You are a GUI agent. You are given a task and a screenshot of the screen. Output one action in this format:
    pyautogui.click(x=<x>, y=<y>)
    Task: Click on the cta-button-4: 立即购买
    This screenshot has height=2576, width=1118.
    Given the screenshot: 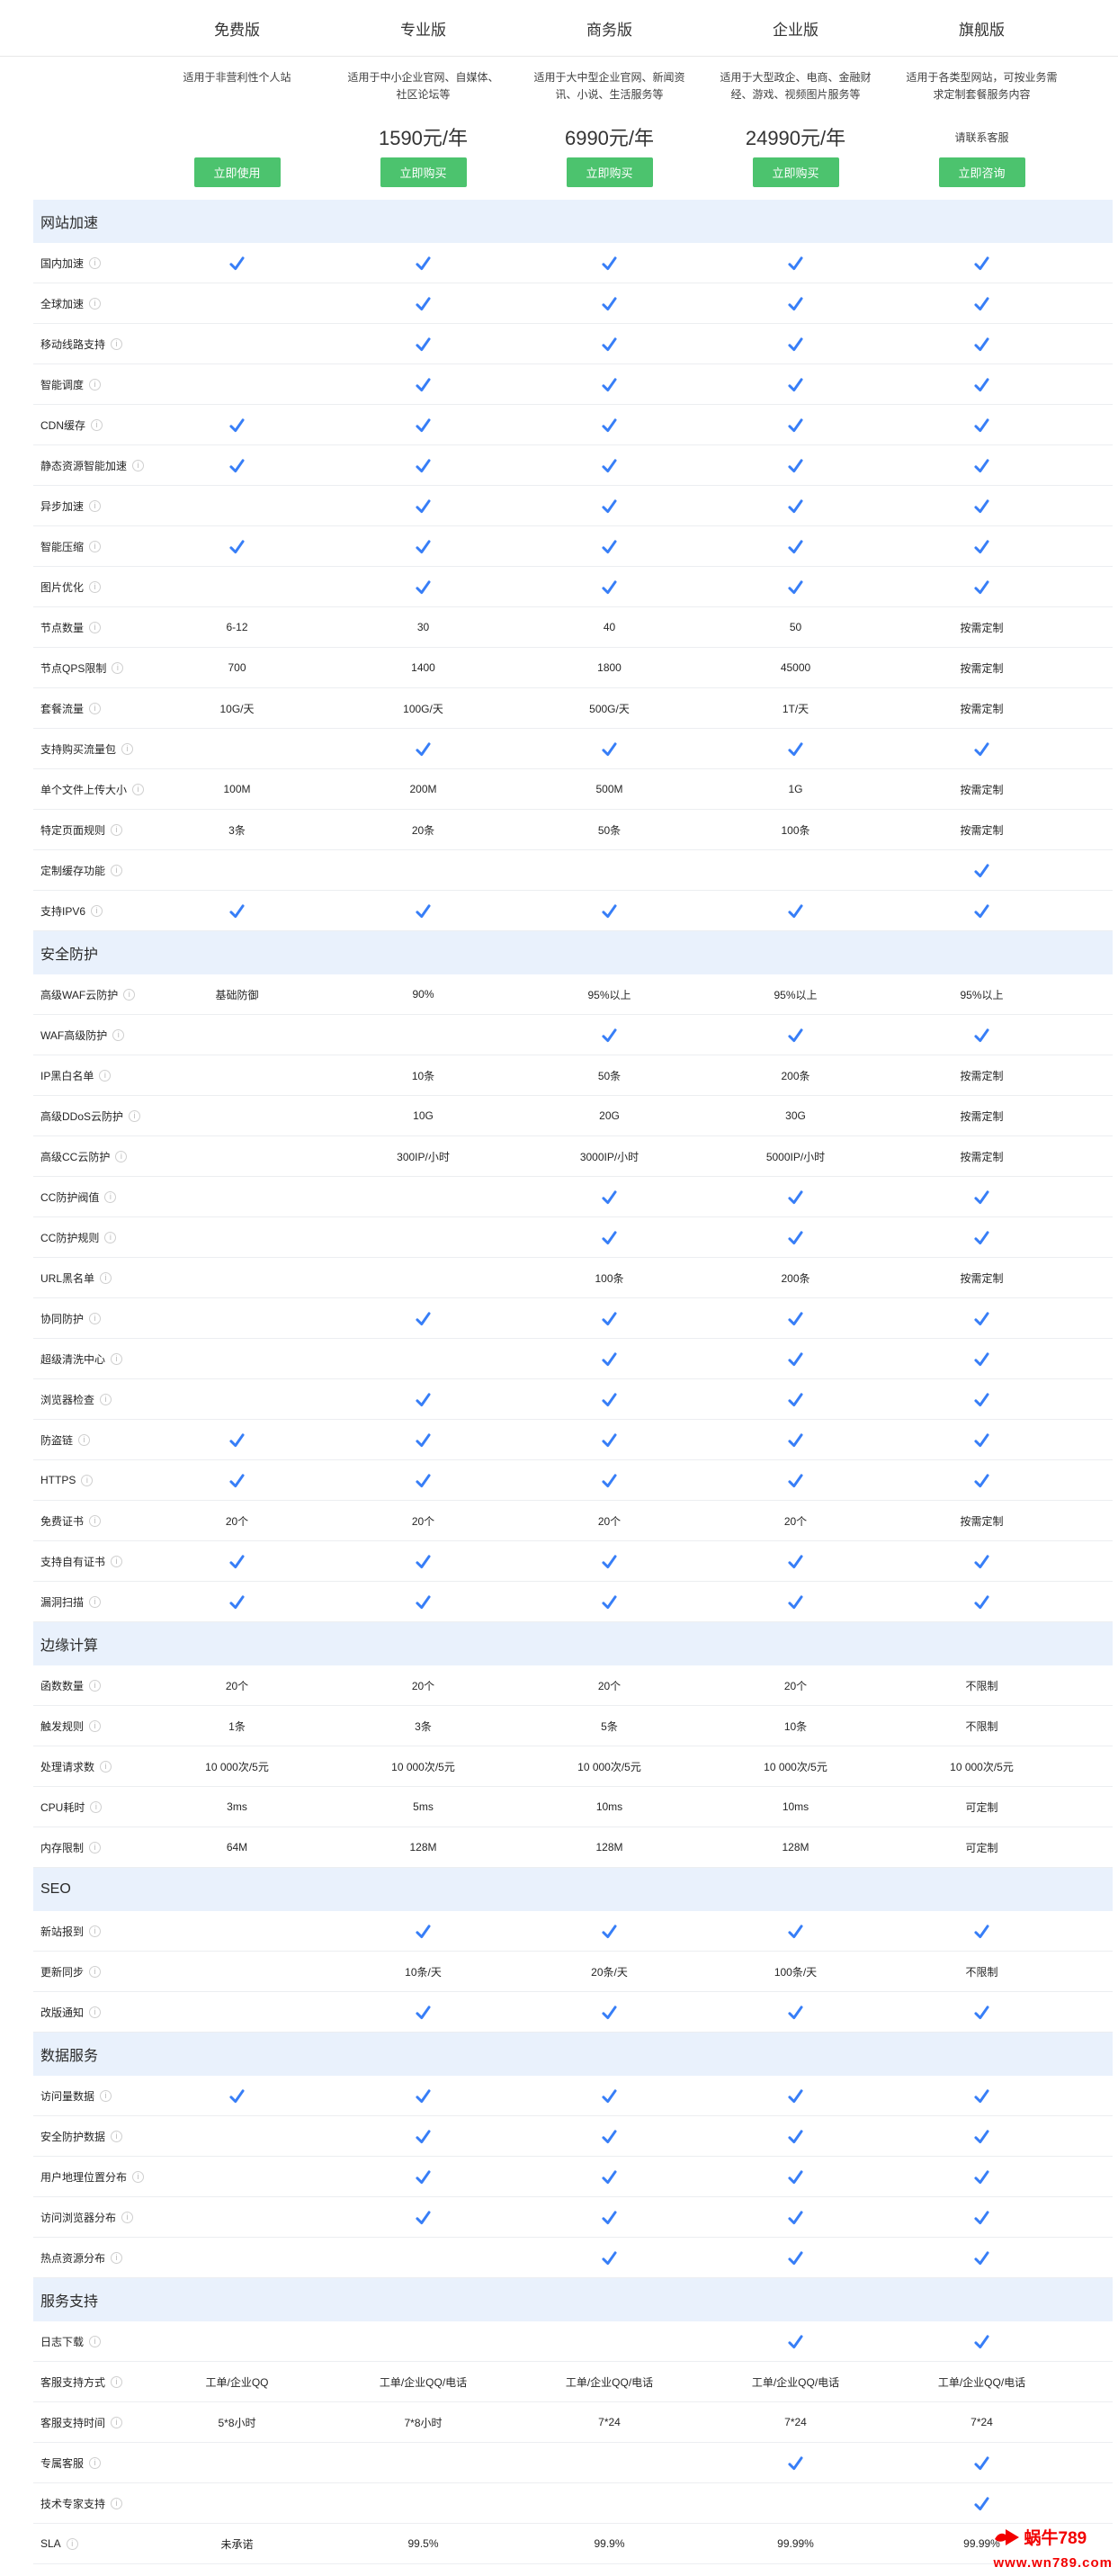 What is the action you would take?
    pyautogui.click(x=795, y=172)
    